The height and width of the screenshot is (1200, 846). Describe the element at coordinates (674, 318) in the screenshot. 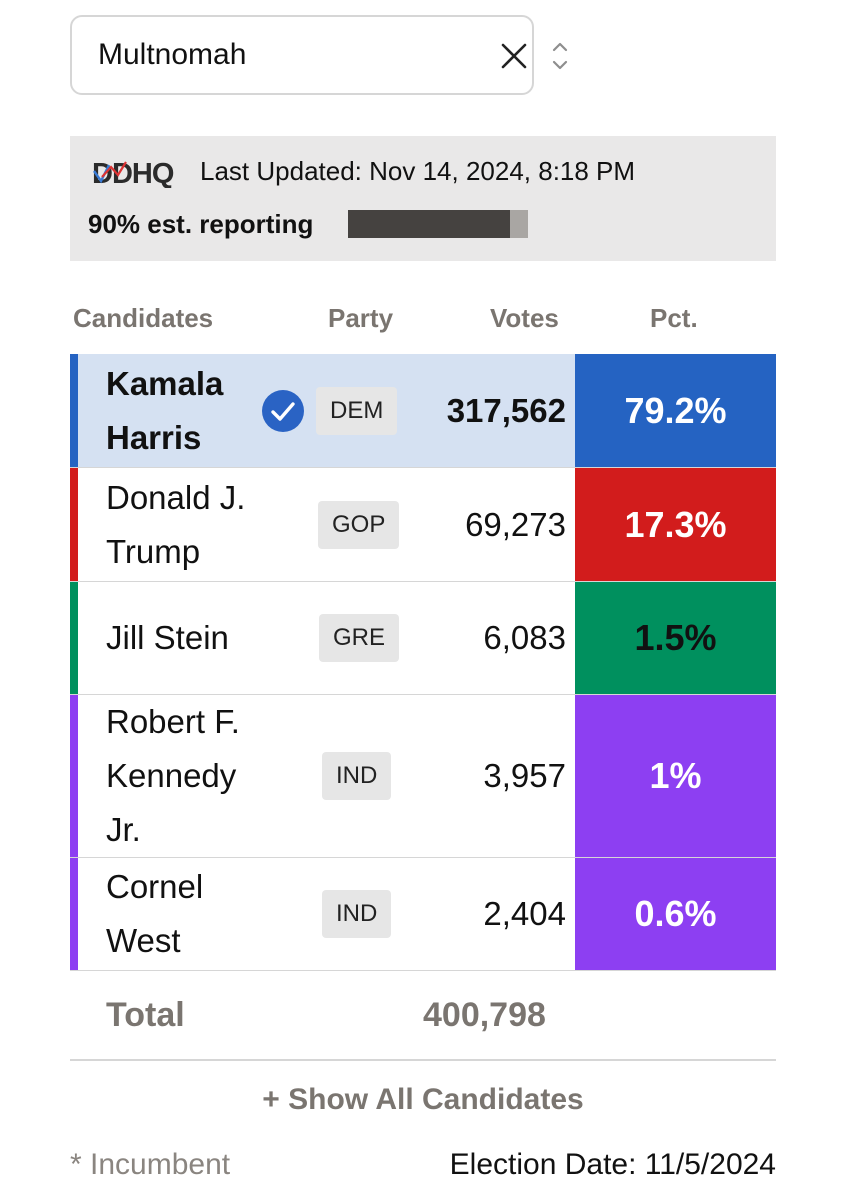

I see `column-header-pct: Pct.` at that location.